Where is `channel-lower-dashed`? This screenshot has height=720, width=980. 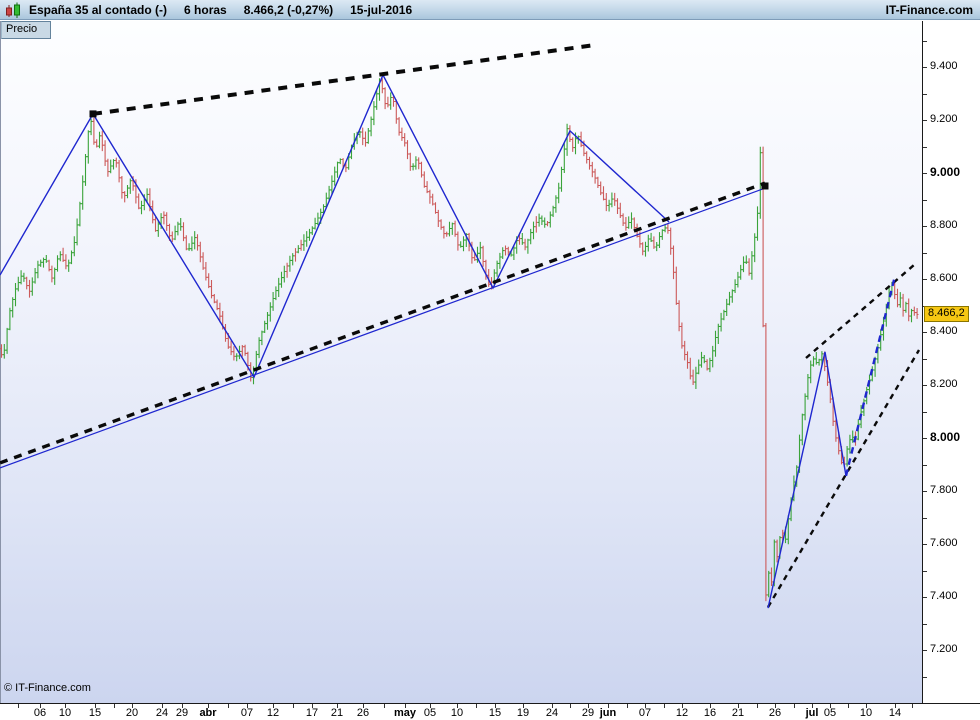
channel-lower-dashed is located at coordinates (843, 478).